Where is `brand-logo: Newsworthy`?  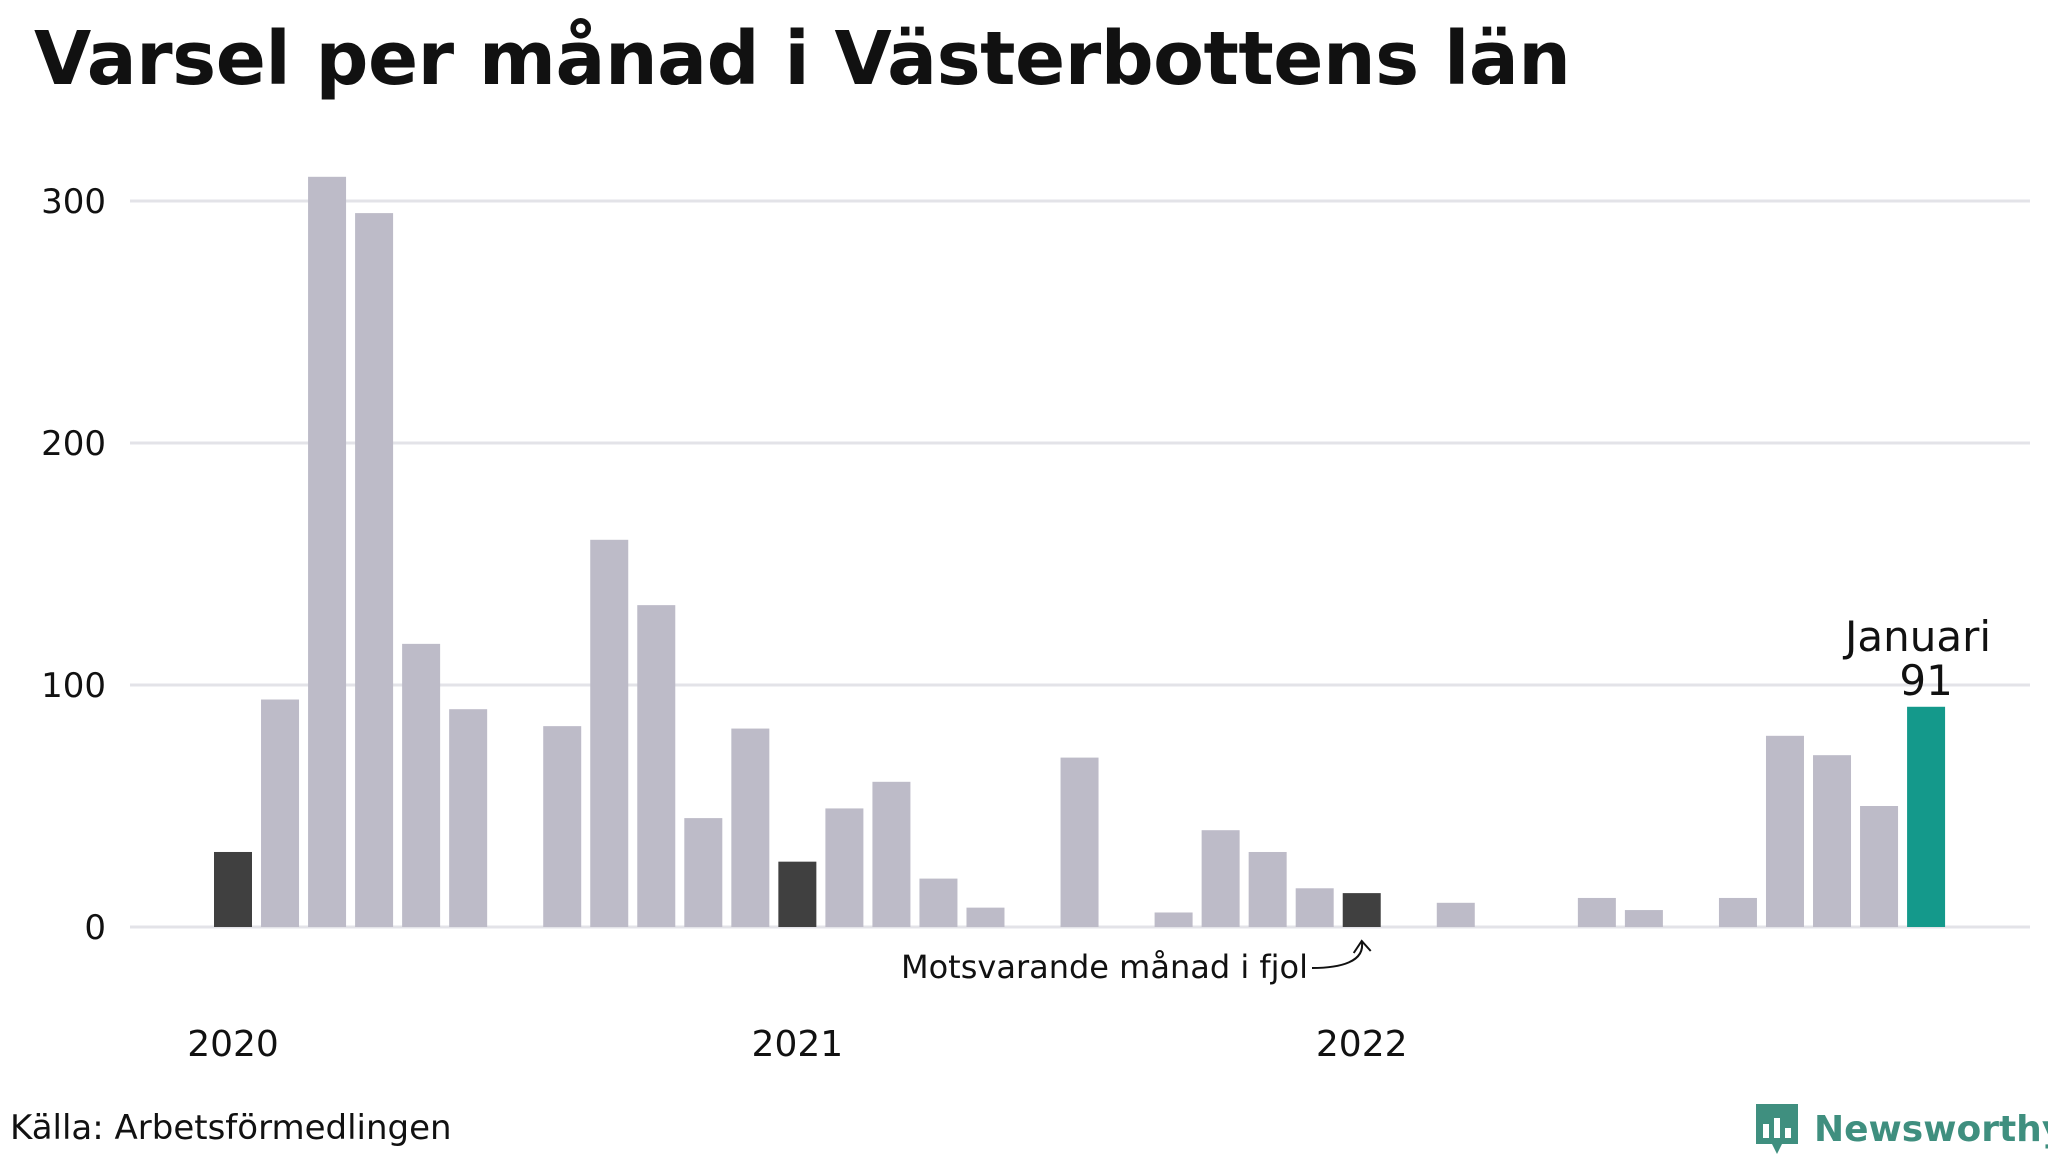
brand-logo: Newsworthy is located at coordinates (1900, 1129).